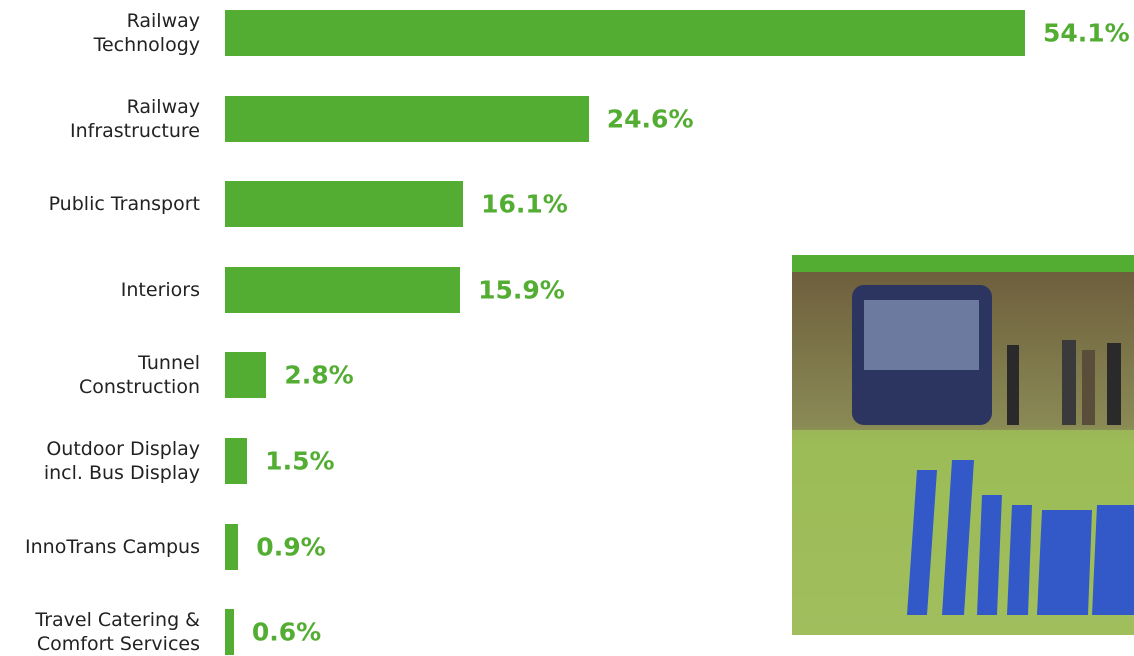  Describe the element at coordinates (521, 290) in the screenshot. I see `value-label: 15.9%` at that location.